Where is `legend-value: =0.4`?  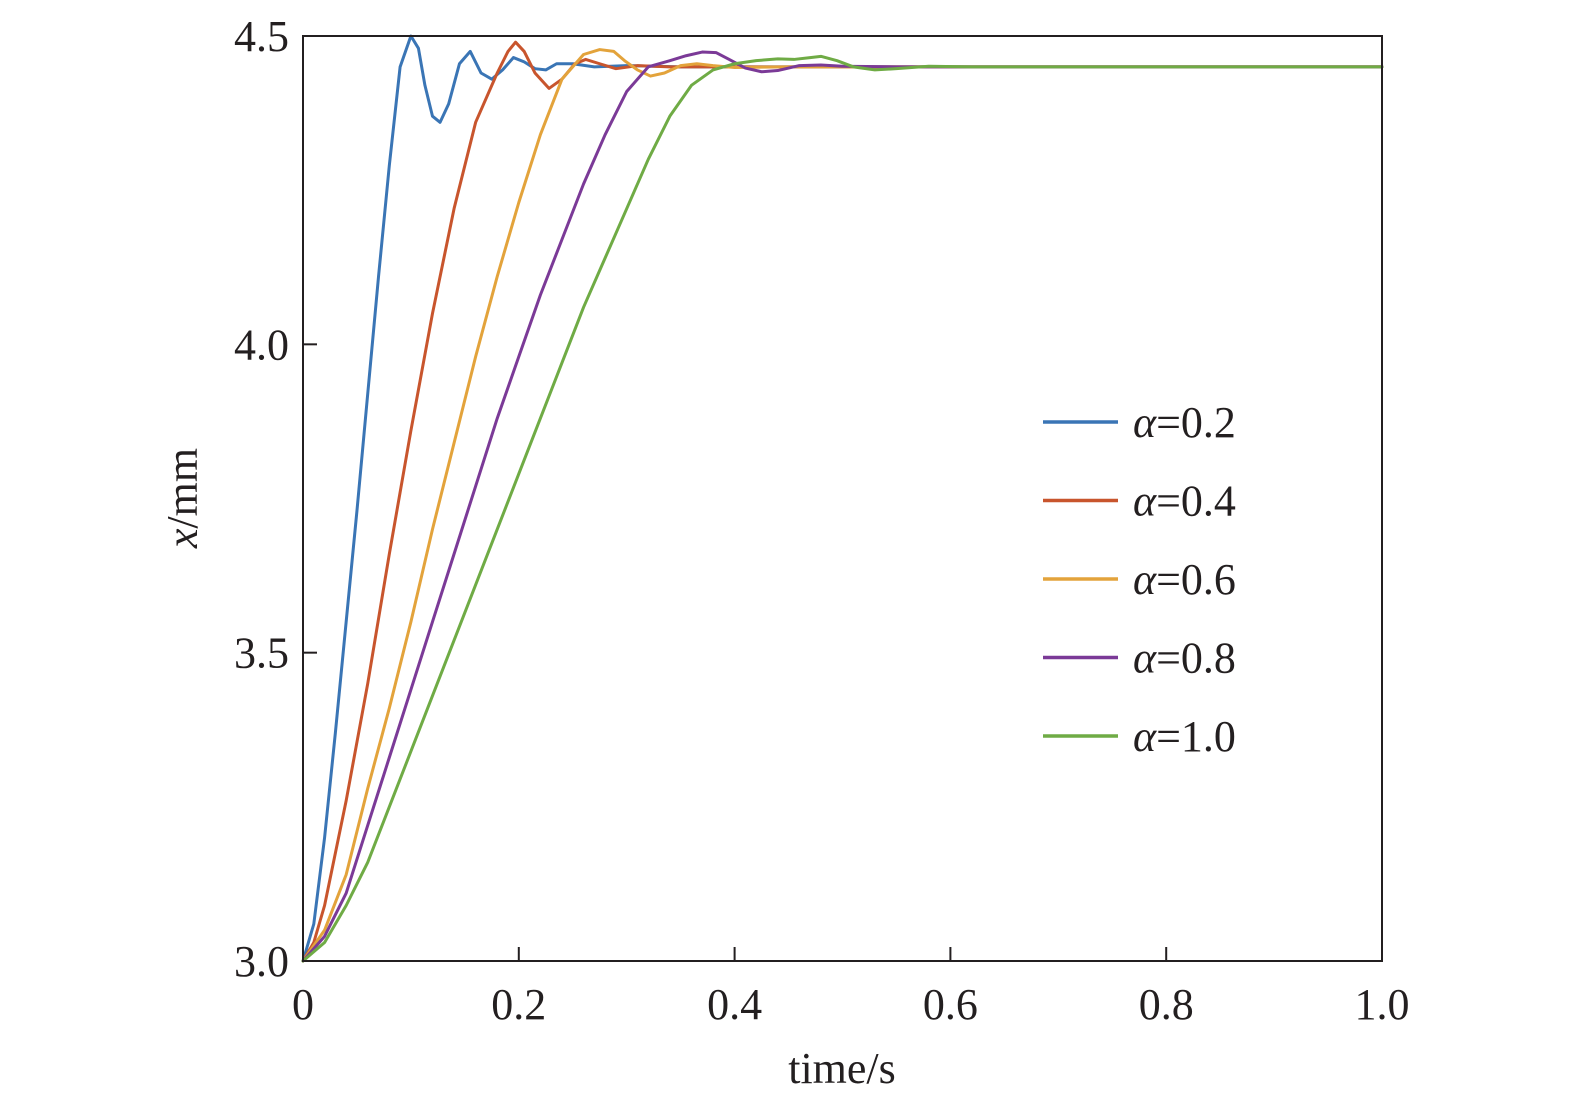
legend-value: =0.4 is located at coordinates (1196, 501).